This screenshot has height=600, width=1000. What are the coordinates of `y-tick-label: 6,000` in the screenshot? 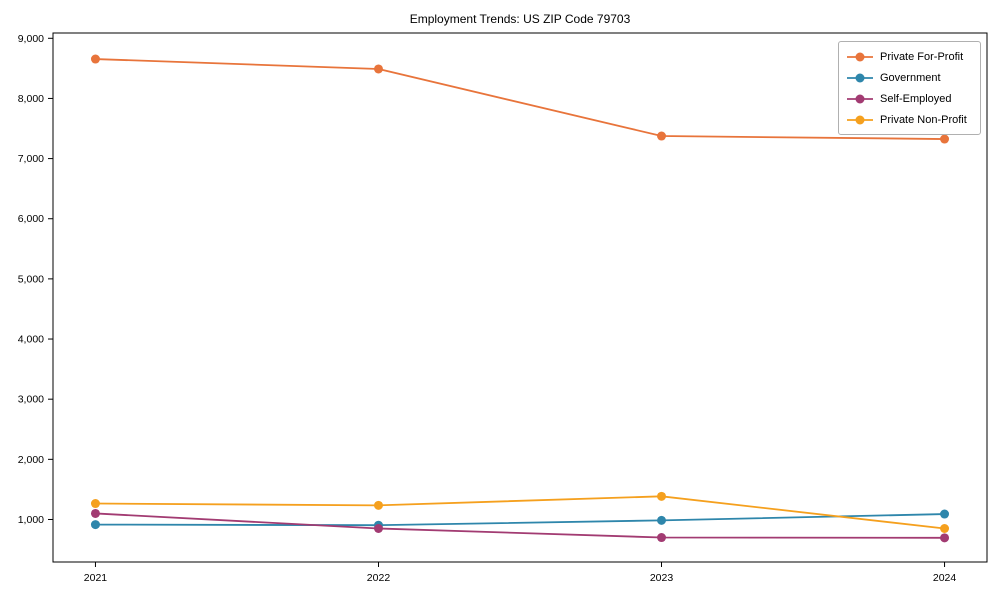 It's located at (31, 219).